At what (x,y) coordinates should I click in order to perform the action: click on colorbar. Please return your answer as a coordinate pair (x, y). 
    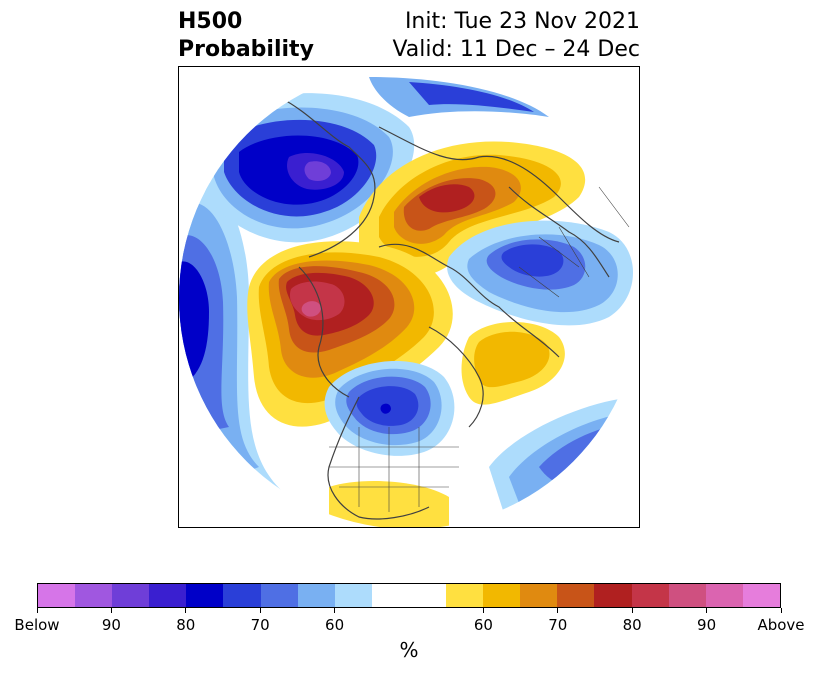
    Looking at the image, I should click on (409, 595).